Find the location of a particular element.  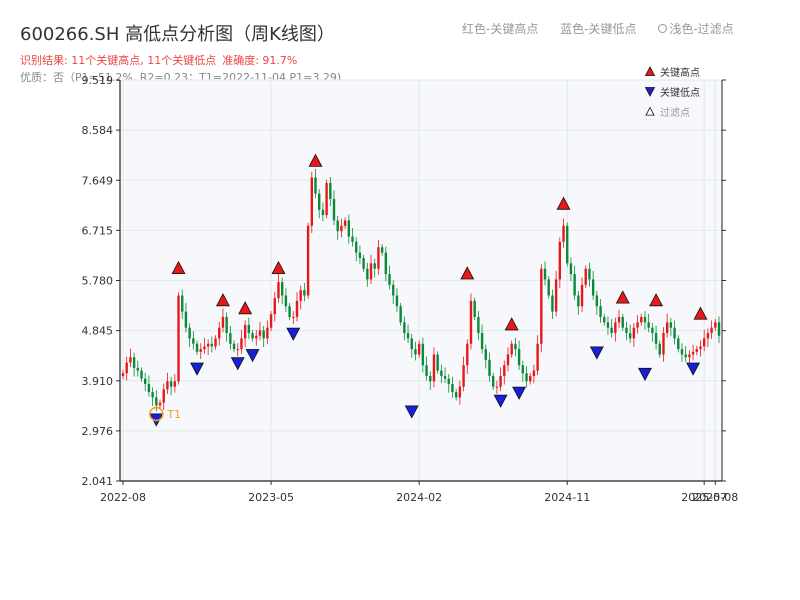

legend-marker-filtered is located at coordinates (650, 111).